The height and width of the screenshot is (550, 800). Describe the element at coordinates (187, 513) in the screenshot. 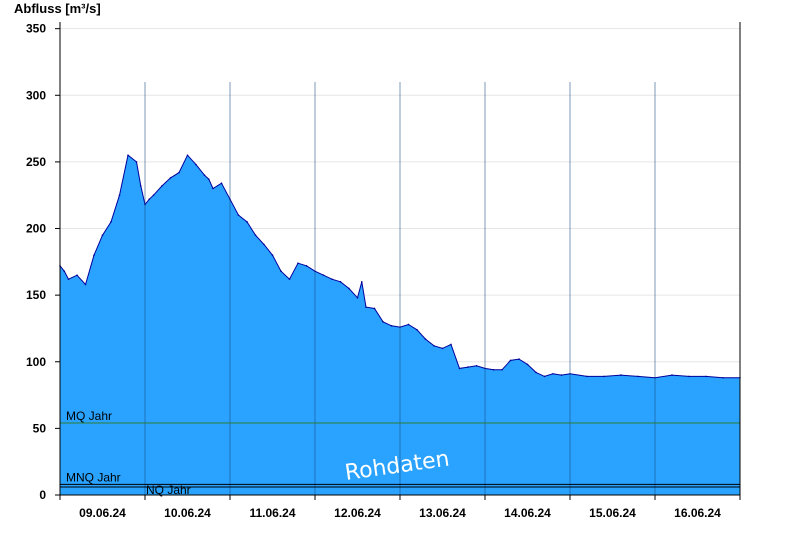

I see `x-tick-label-1: 10.06.24` at that location.